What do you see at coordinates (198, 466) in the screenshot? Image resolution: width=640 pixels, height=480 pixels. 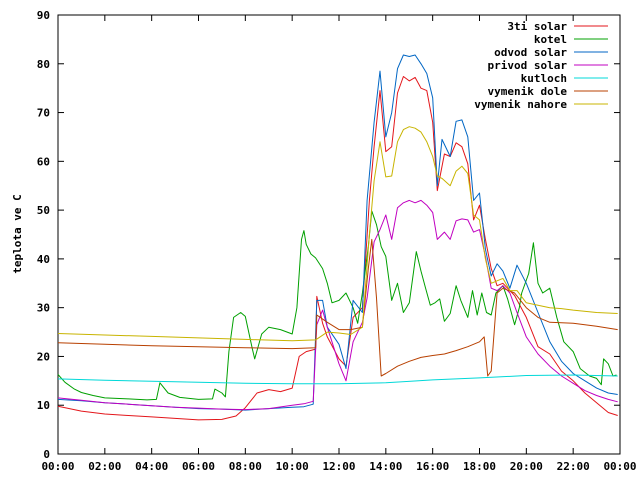 I see `x-tick-label: 06:00` at bounding box center [198, 466].